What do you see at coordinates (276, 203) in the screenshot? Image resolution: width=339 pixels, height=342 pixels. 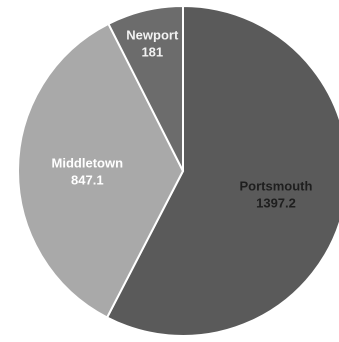 I see `pie-value-portsmouth: 1397.2` at bounding box center [276, 203].